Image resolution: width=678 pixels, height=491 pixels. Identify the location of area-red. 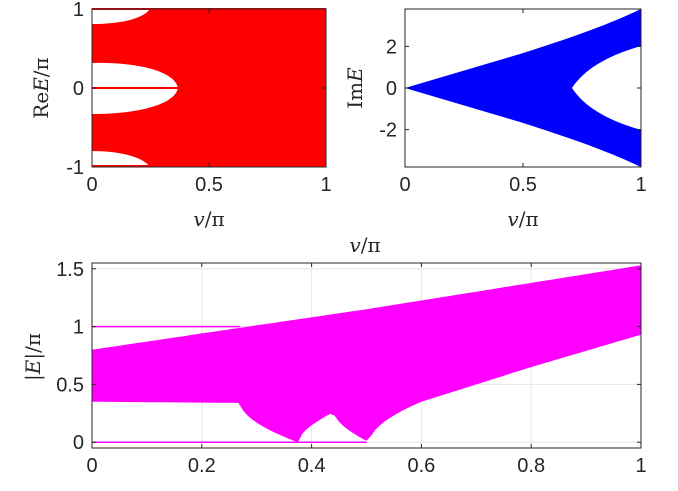
(209, 88).